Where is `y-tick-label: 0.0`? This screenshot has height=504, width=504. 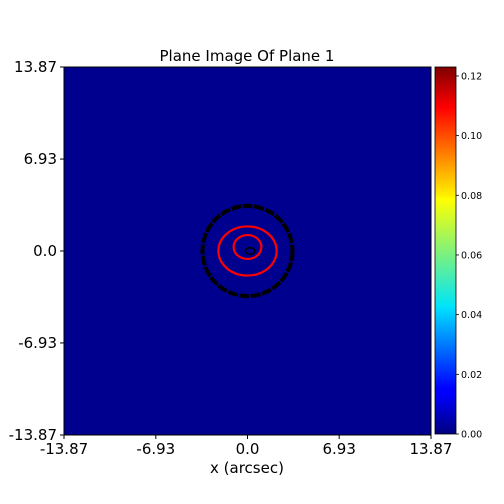
y-tick-label: 0.0 is located at coordinates (45, 251).